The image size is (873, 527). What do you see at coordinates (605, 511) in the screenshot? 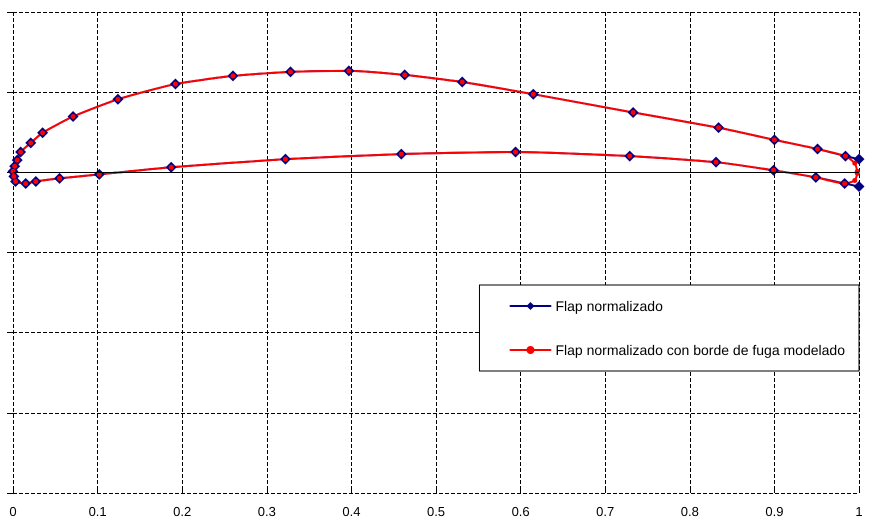
I see `x-tick-label: 0.7` at bounding box center [605, 511].